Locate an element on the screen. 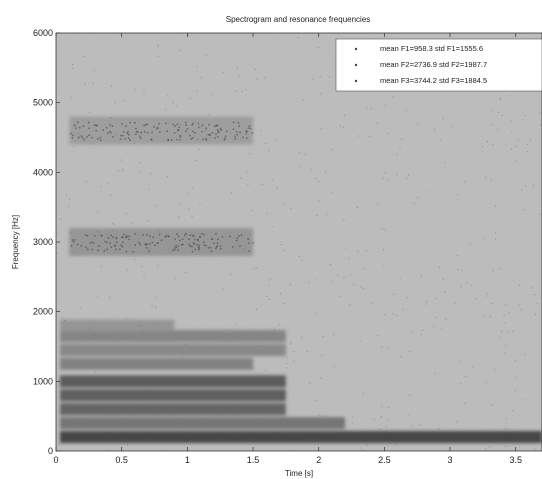 The image size is (542, 479). x-tick-label: 2 is located at coordinates (318, 460).